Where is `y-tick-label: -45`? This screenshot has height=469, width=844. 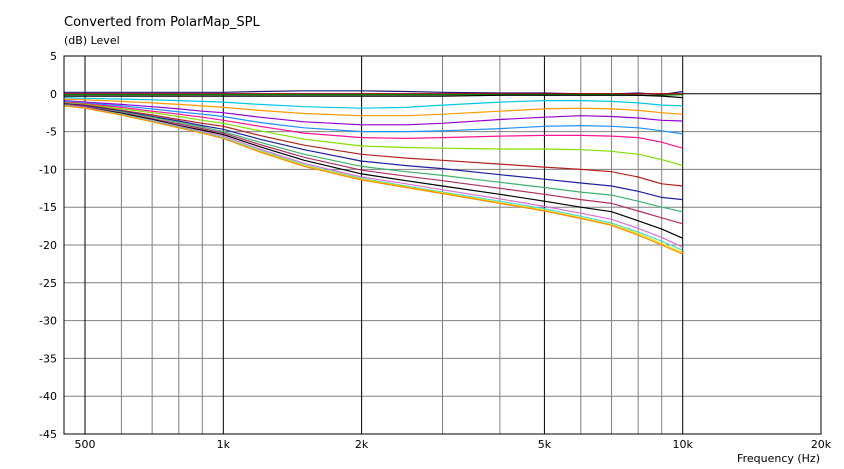
y-tick-label: -45 is located at coordinates (48, 434).